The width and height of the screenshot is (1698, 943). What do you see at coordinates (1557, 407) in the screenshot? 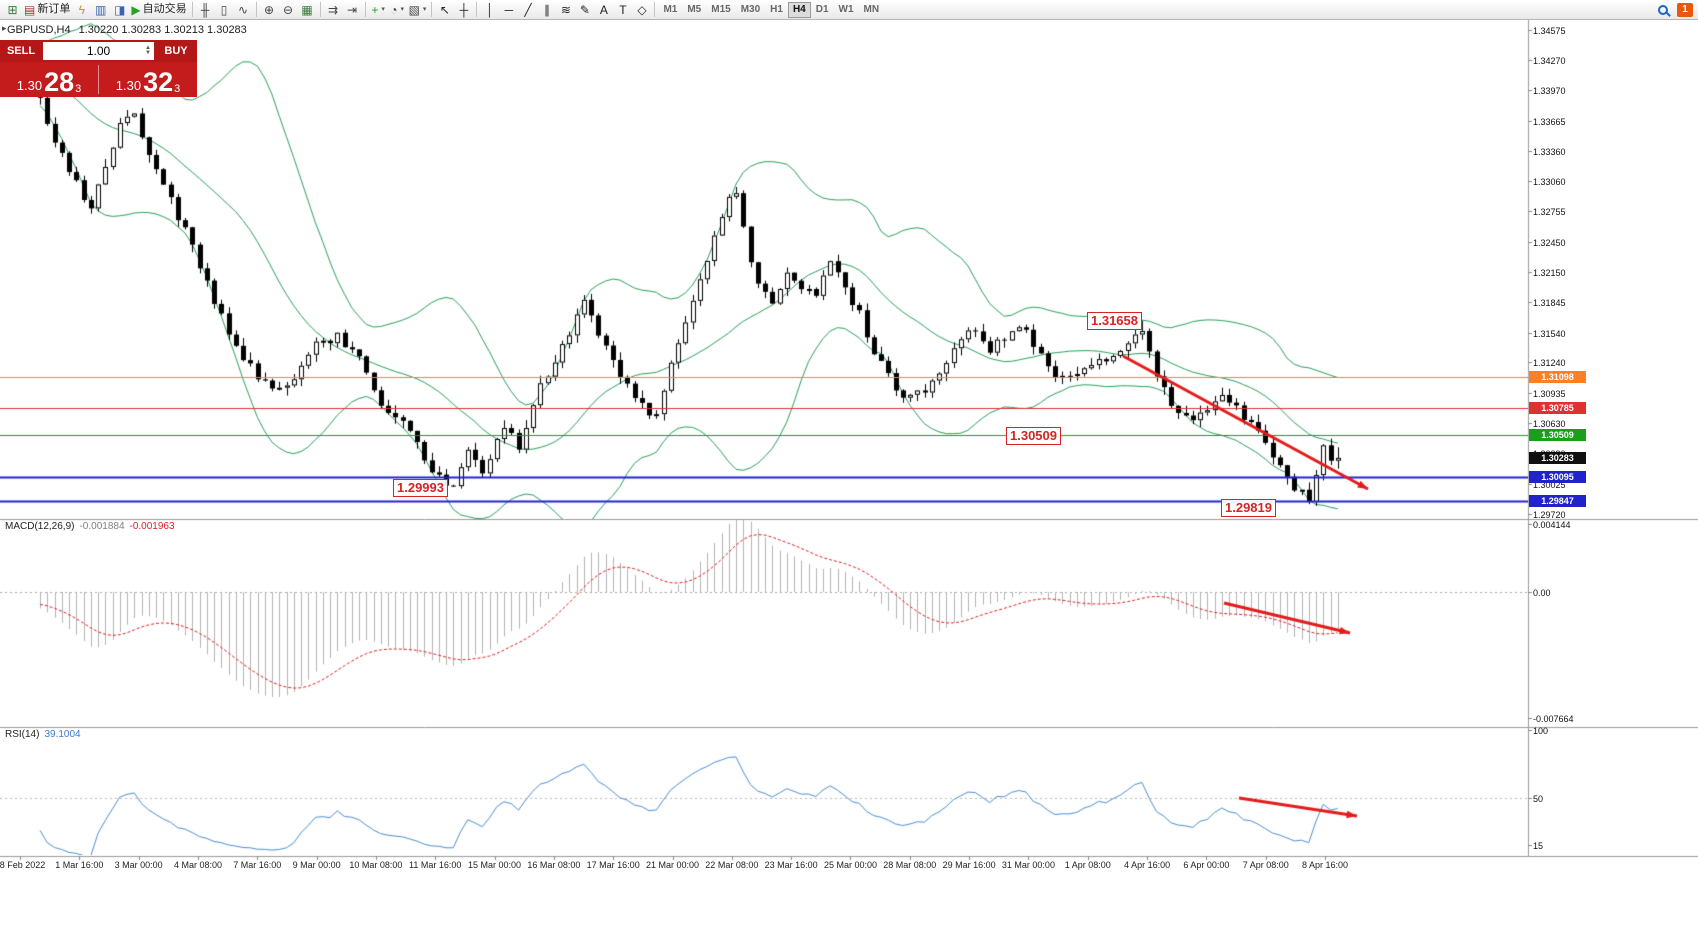
I see `price-tag: 1.30785` at bounding box center [1557, 407].